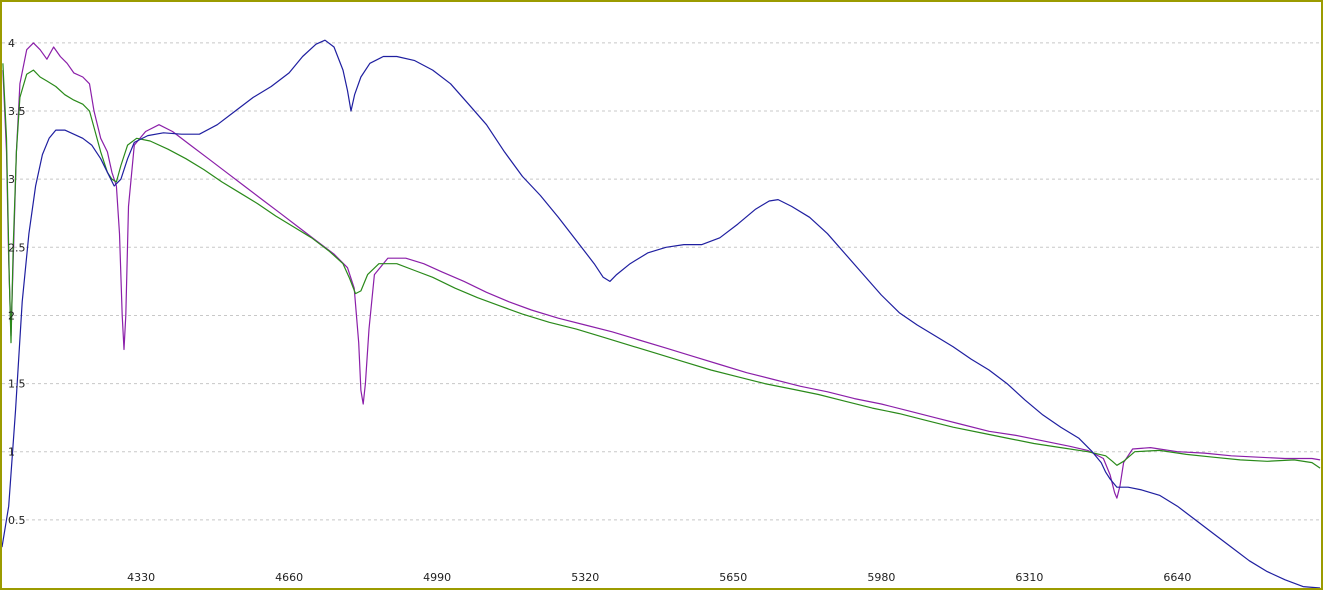 The image size is (1323, 590). I want to click on y-tick-labels: 0.5 1 1.5 2 2.5 3 3.5 4, so click(17, 282).